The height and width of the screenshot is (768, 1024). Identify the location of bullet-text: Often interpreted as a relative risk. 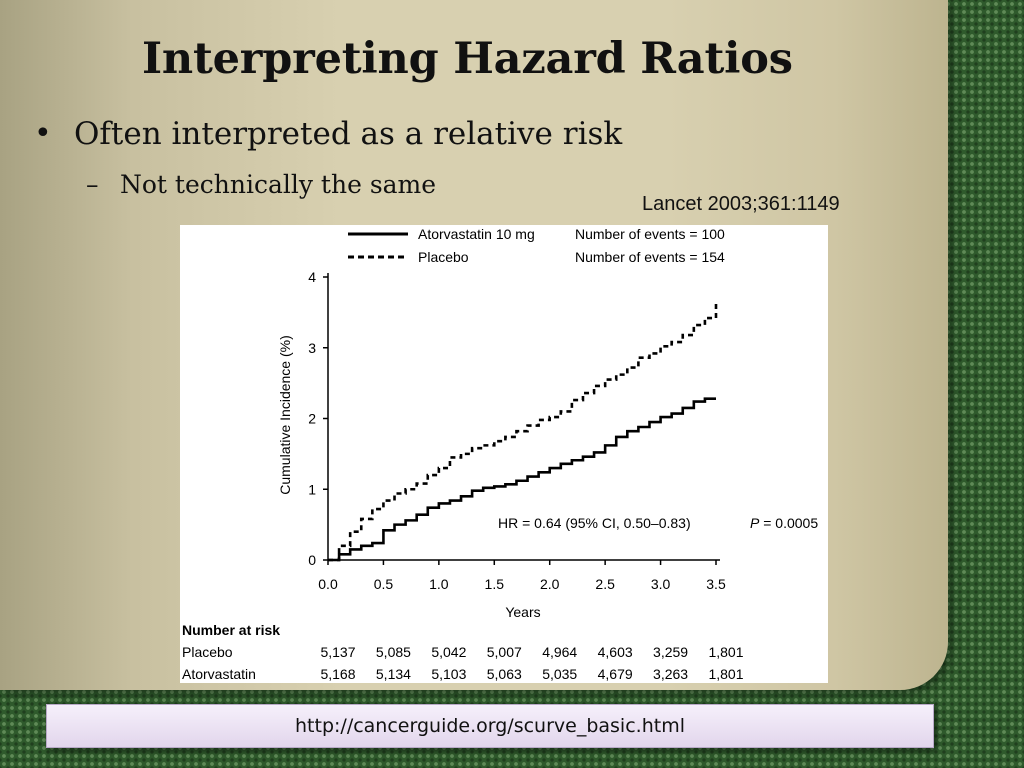
(348, 134).